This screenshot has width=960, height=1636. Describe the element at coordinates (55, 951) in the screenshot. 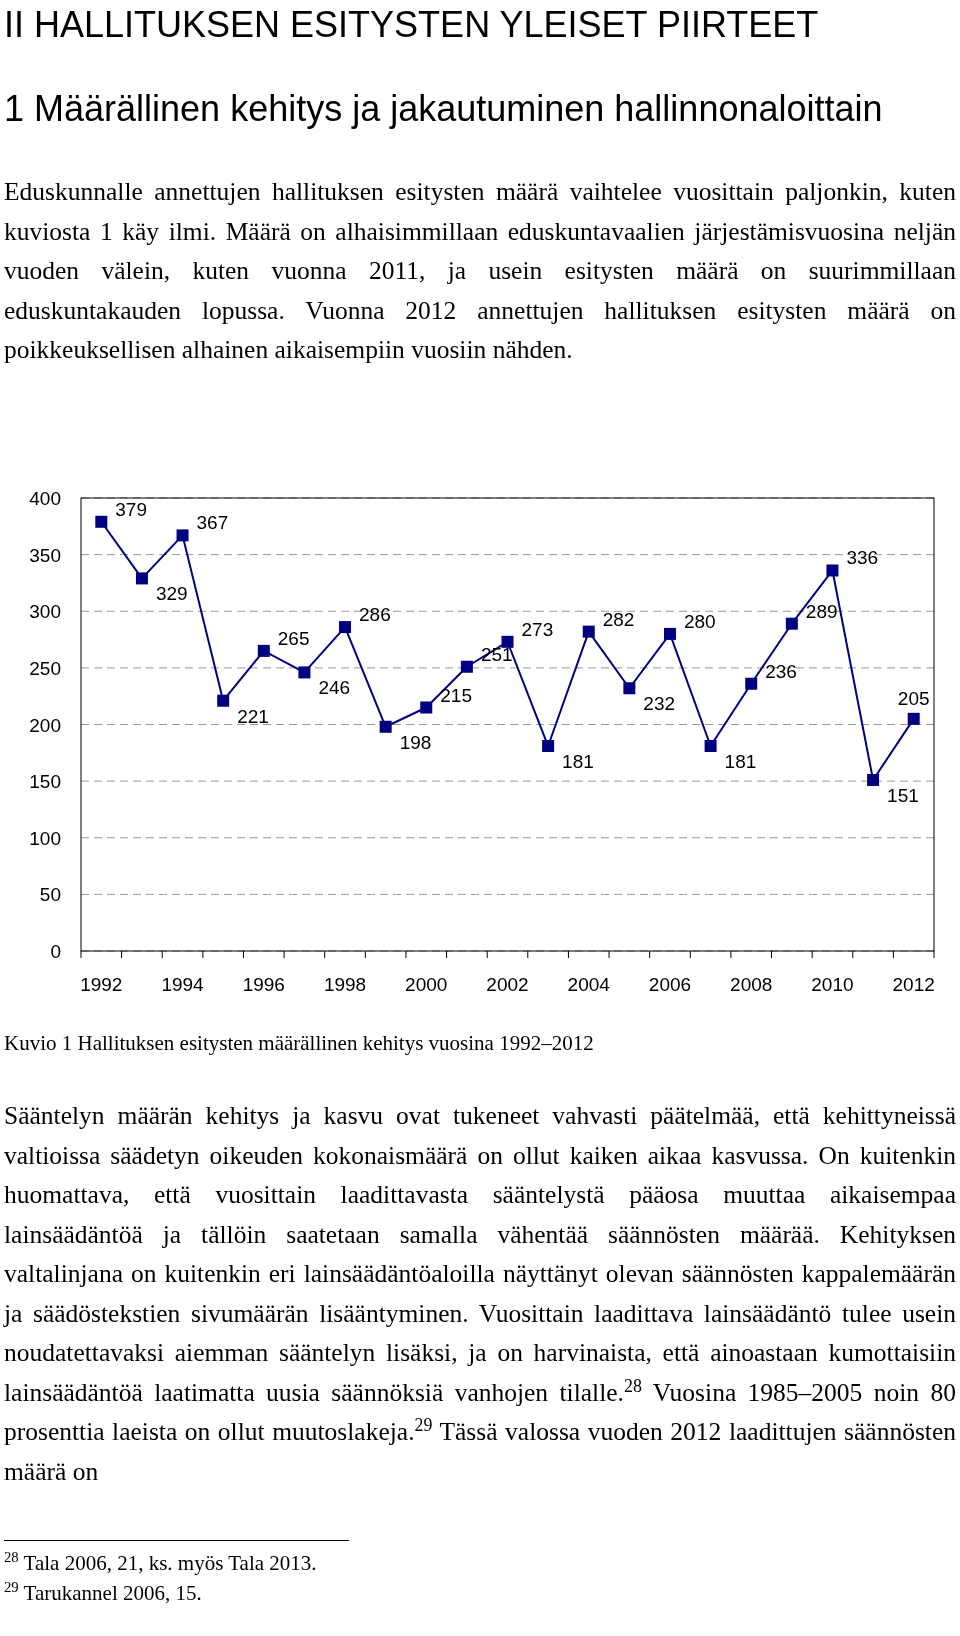

I see `y-tick-label: 0` at that location.